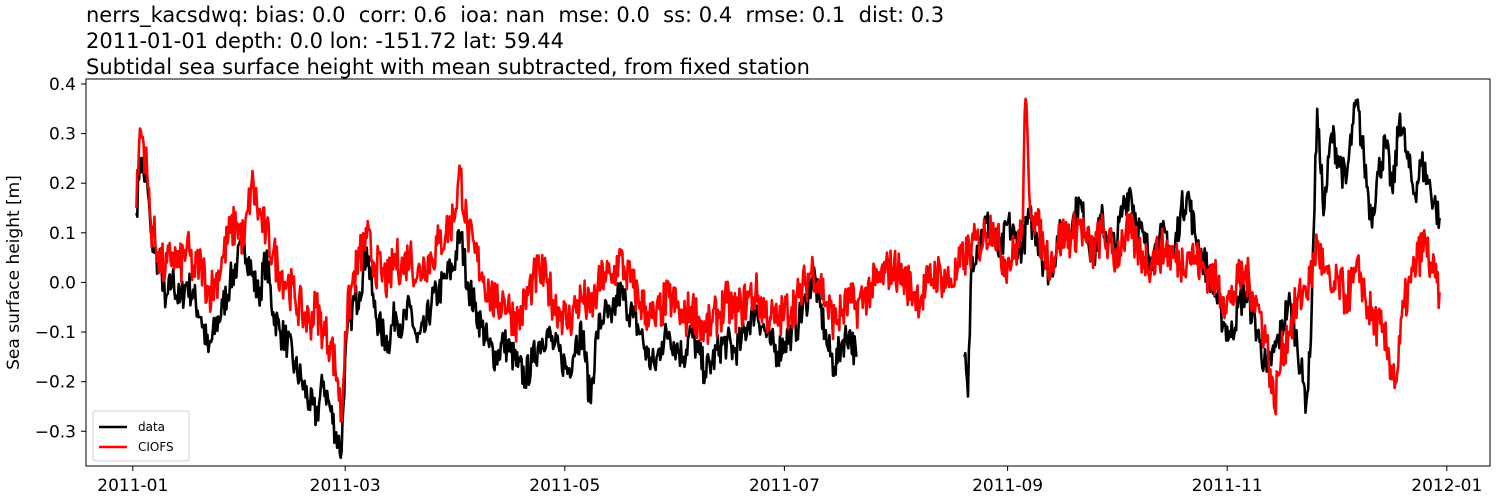 The height and width of the screenshot is (500, 1500). What do you see at coordinates (62, 234) in the screenshot?
I see `y-tick-label: 0.1` at bounding box center [62, 234].